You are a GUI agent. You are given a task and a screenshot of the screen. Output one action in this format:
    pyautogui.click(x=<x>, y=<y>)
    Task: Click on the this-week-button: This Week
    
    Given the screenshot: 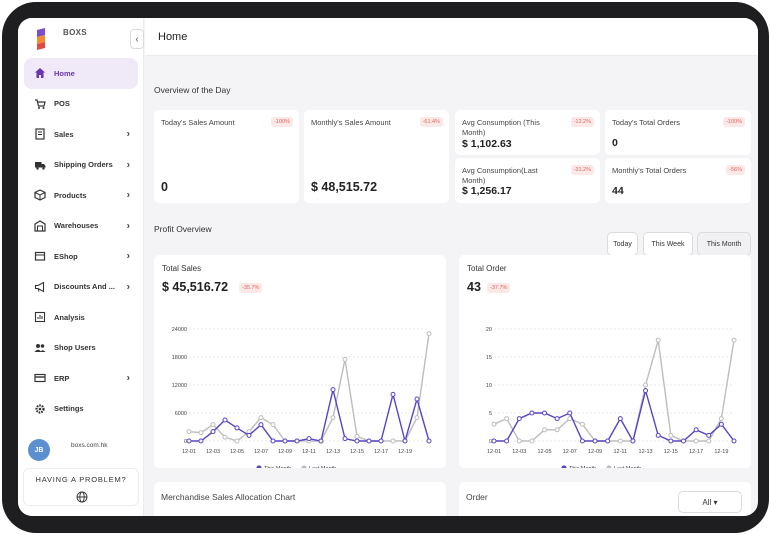 What is the action you would take?
    pyautogui.click(x=668, y=244)
    